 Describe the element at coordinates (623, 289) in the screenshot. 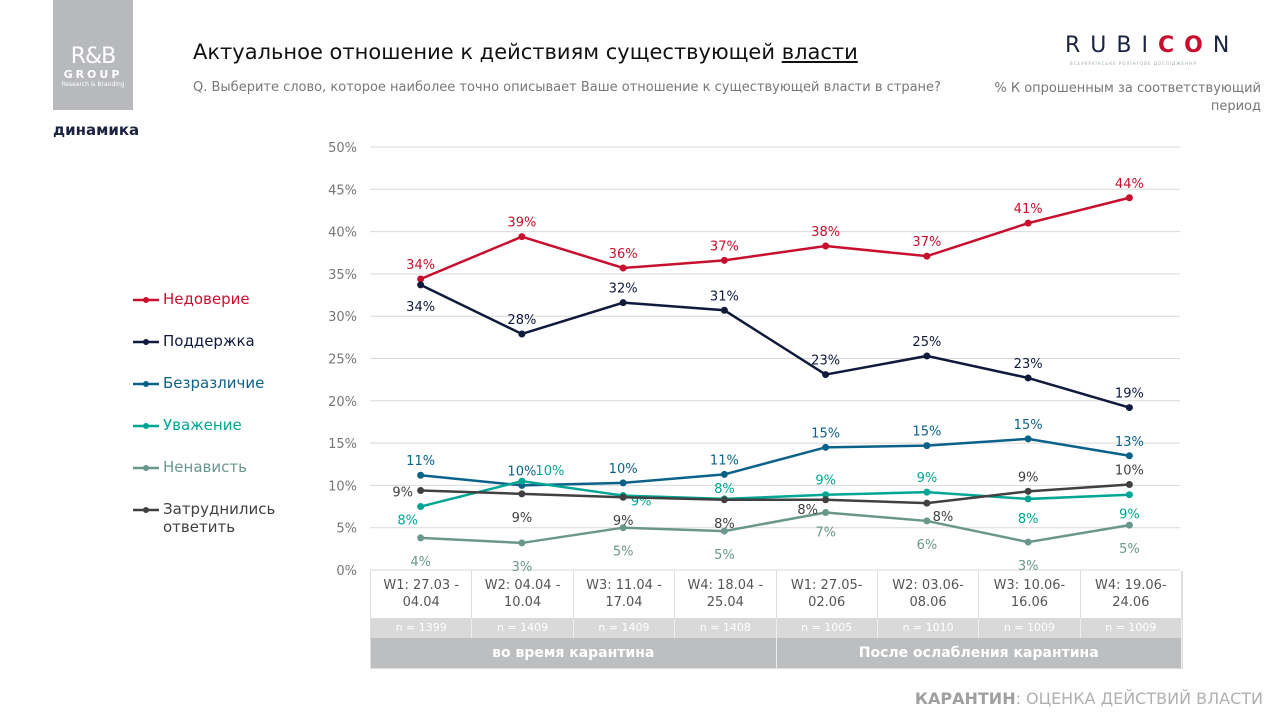

I see `data-label: 32%` at that location.